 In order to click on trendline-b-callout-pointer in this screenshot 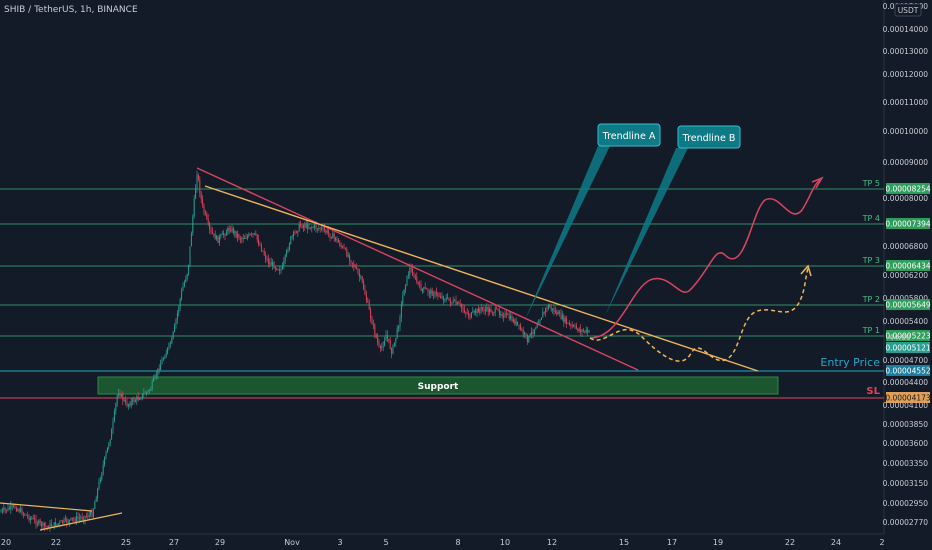, I will do `click(646, 232)`.